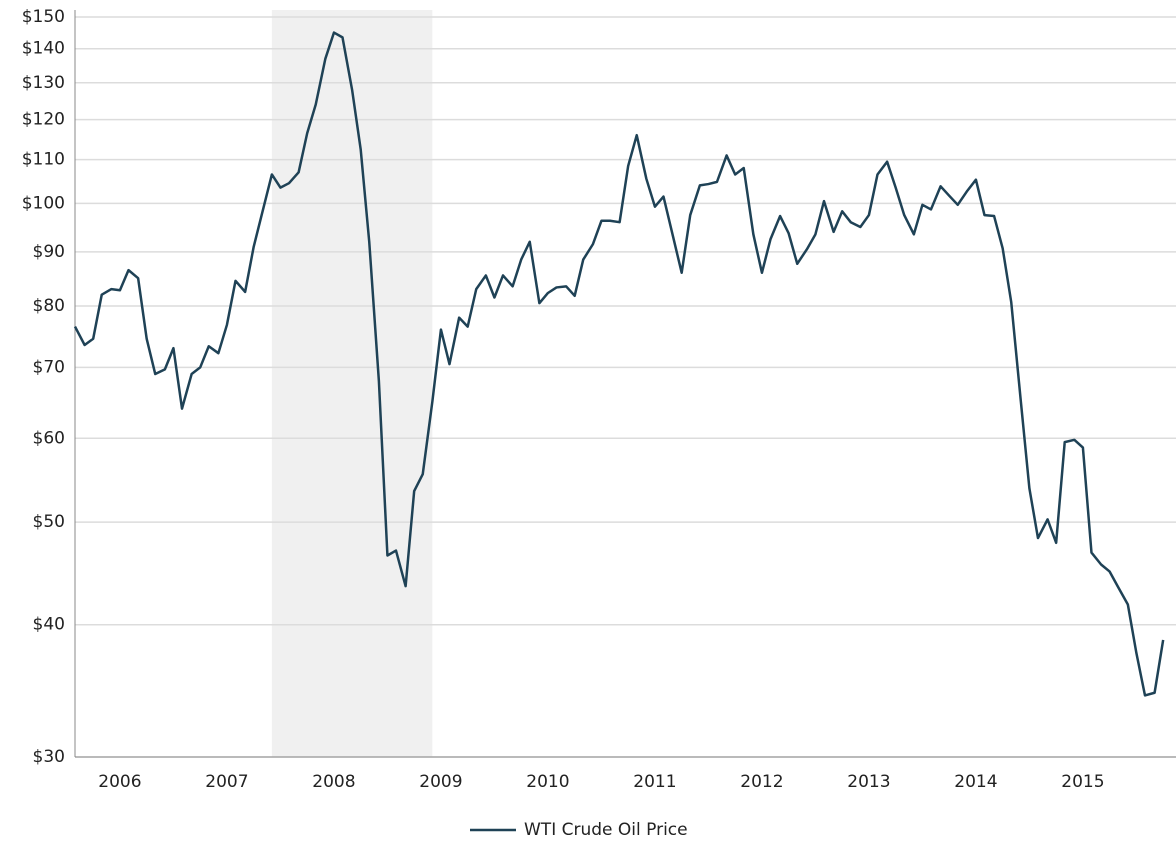 This screenshot has height=842, width=1176. What do you see at coordinates (119, 782) in the screenshot?
I see `x-tick-label: 2006` at bounding box center [119, 782].